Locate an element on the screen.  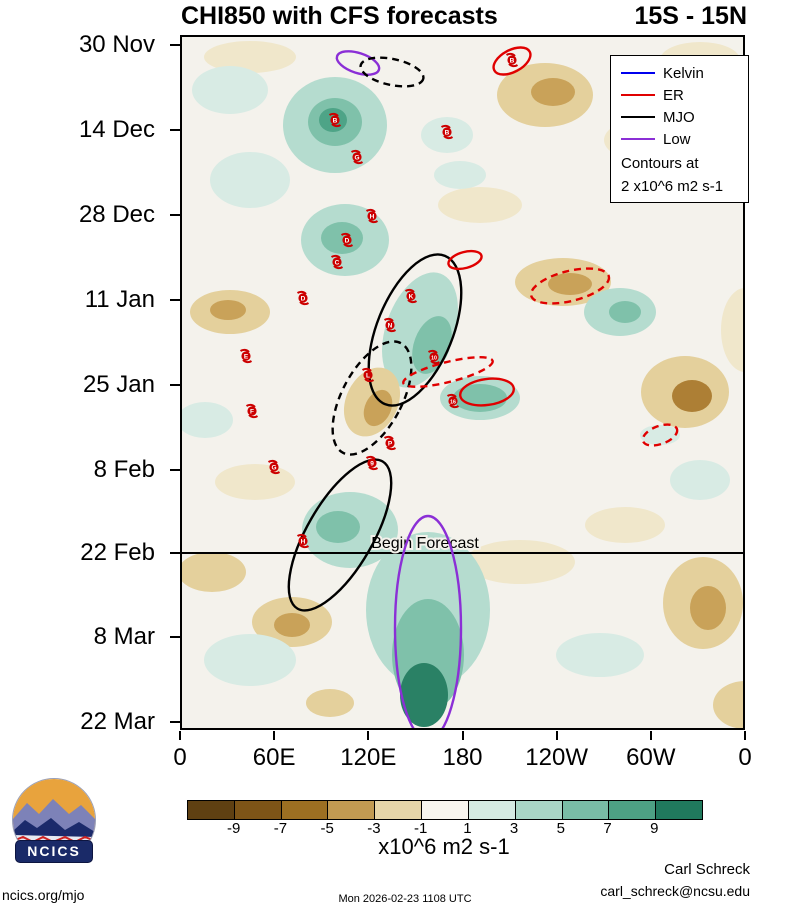
footer-author: Carl Schreck is located at coordinates (707, 869).